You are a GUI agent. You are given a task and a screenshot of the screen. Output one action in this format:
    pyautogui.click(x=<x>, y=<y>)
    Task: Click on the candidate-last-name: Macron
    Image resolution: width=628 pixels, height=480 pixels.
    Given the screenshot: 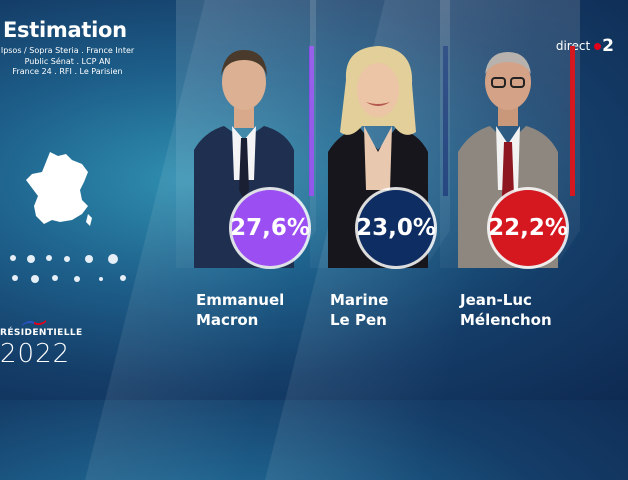 What is the action you would take?
    pyautogui.click(x=227, y=320)
    